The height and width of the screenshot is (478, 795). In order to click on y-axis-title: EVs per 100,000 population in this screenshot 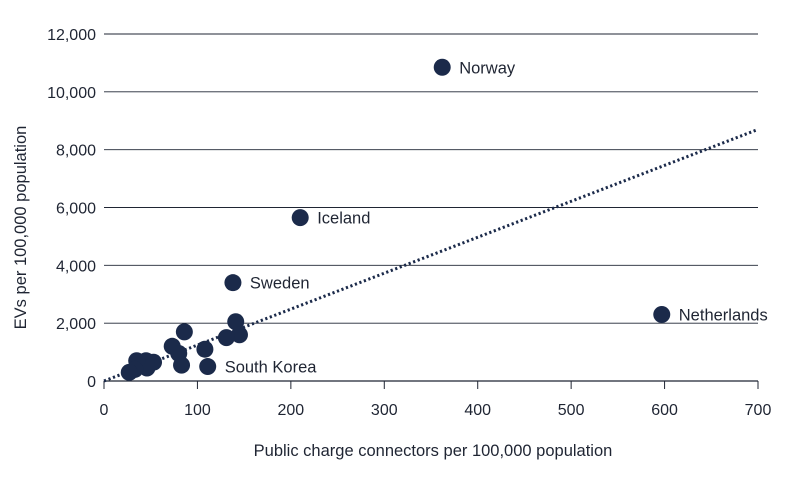, I will do `click(21, 228)`.